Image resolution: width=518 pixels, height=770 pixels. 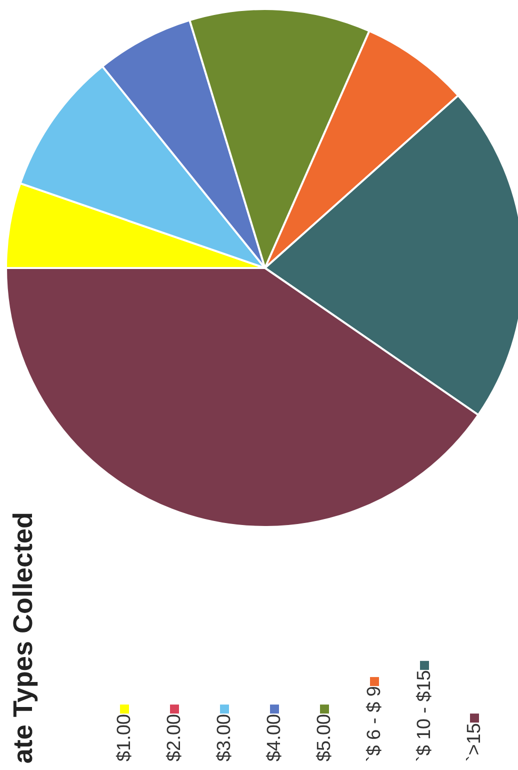 What do you see at coordinates (175, 738) in the screenshot?
I see `legend-label: $2.00` at bounding box center [175, 738].